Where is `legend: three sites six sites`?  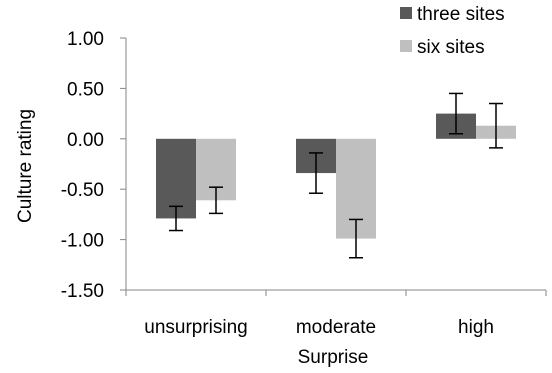 legend: three sites six sites is located at coordinates (452, 31).